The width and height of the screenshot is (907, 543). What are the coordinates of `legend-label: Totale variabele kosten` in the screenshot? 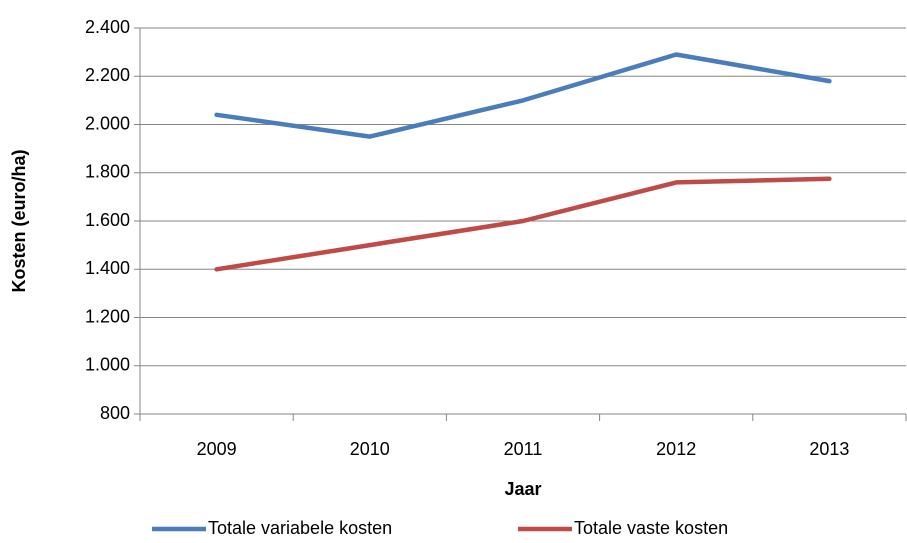 It's located at (300, 528).